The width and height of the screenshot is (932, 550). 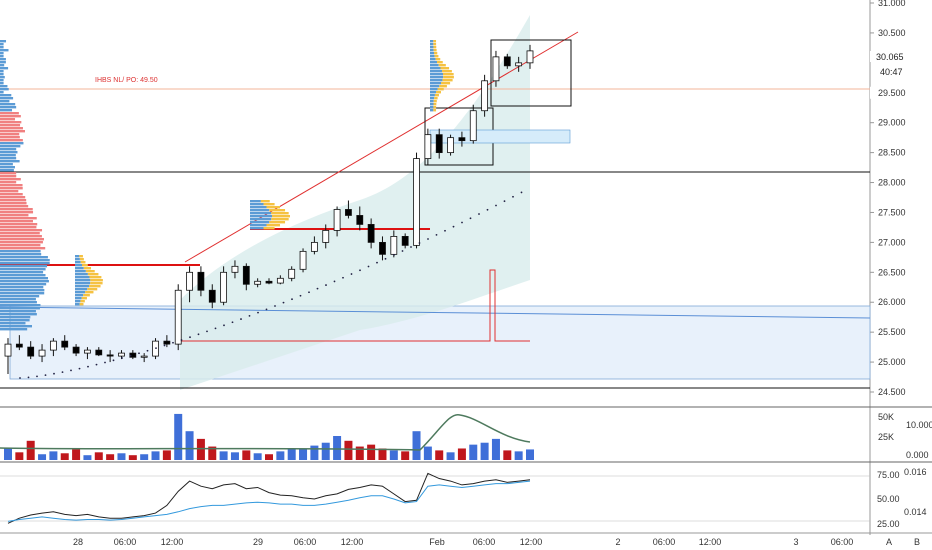 I want to click on price-tick-label: 28.500, so click(x=892, y=153).